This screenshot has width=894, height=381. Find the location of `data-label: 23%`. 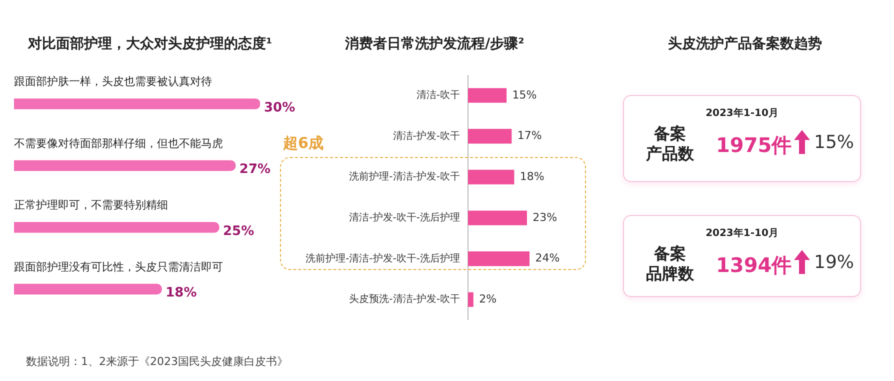

data-label: 23% is located at coordinates (545, 217).